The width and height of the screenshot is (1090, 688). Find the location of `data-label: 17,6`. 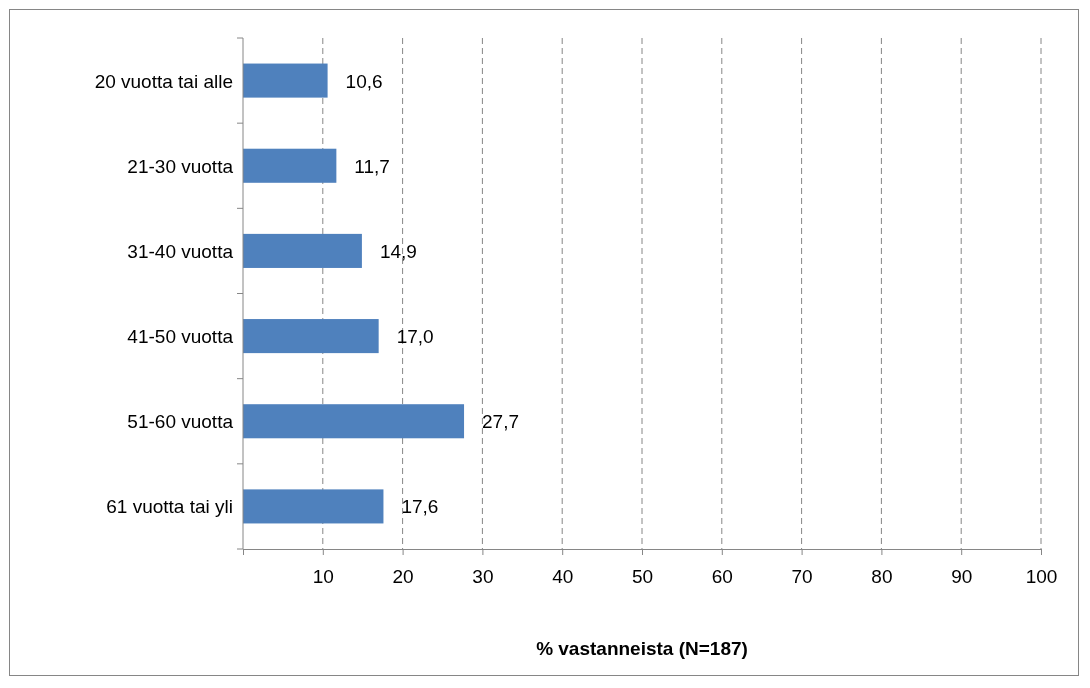

data-label: 17,6 is located at coordinates (420, 507).